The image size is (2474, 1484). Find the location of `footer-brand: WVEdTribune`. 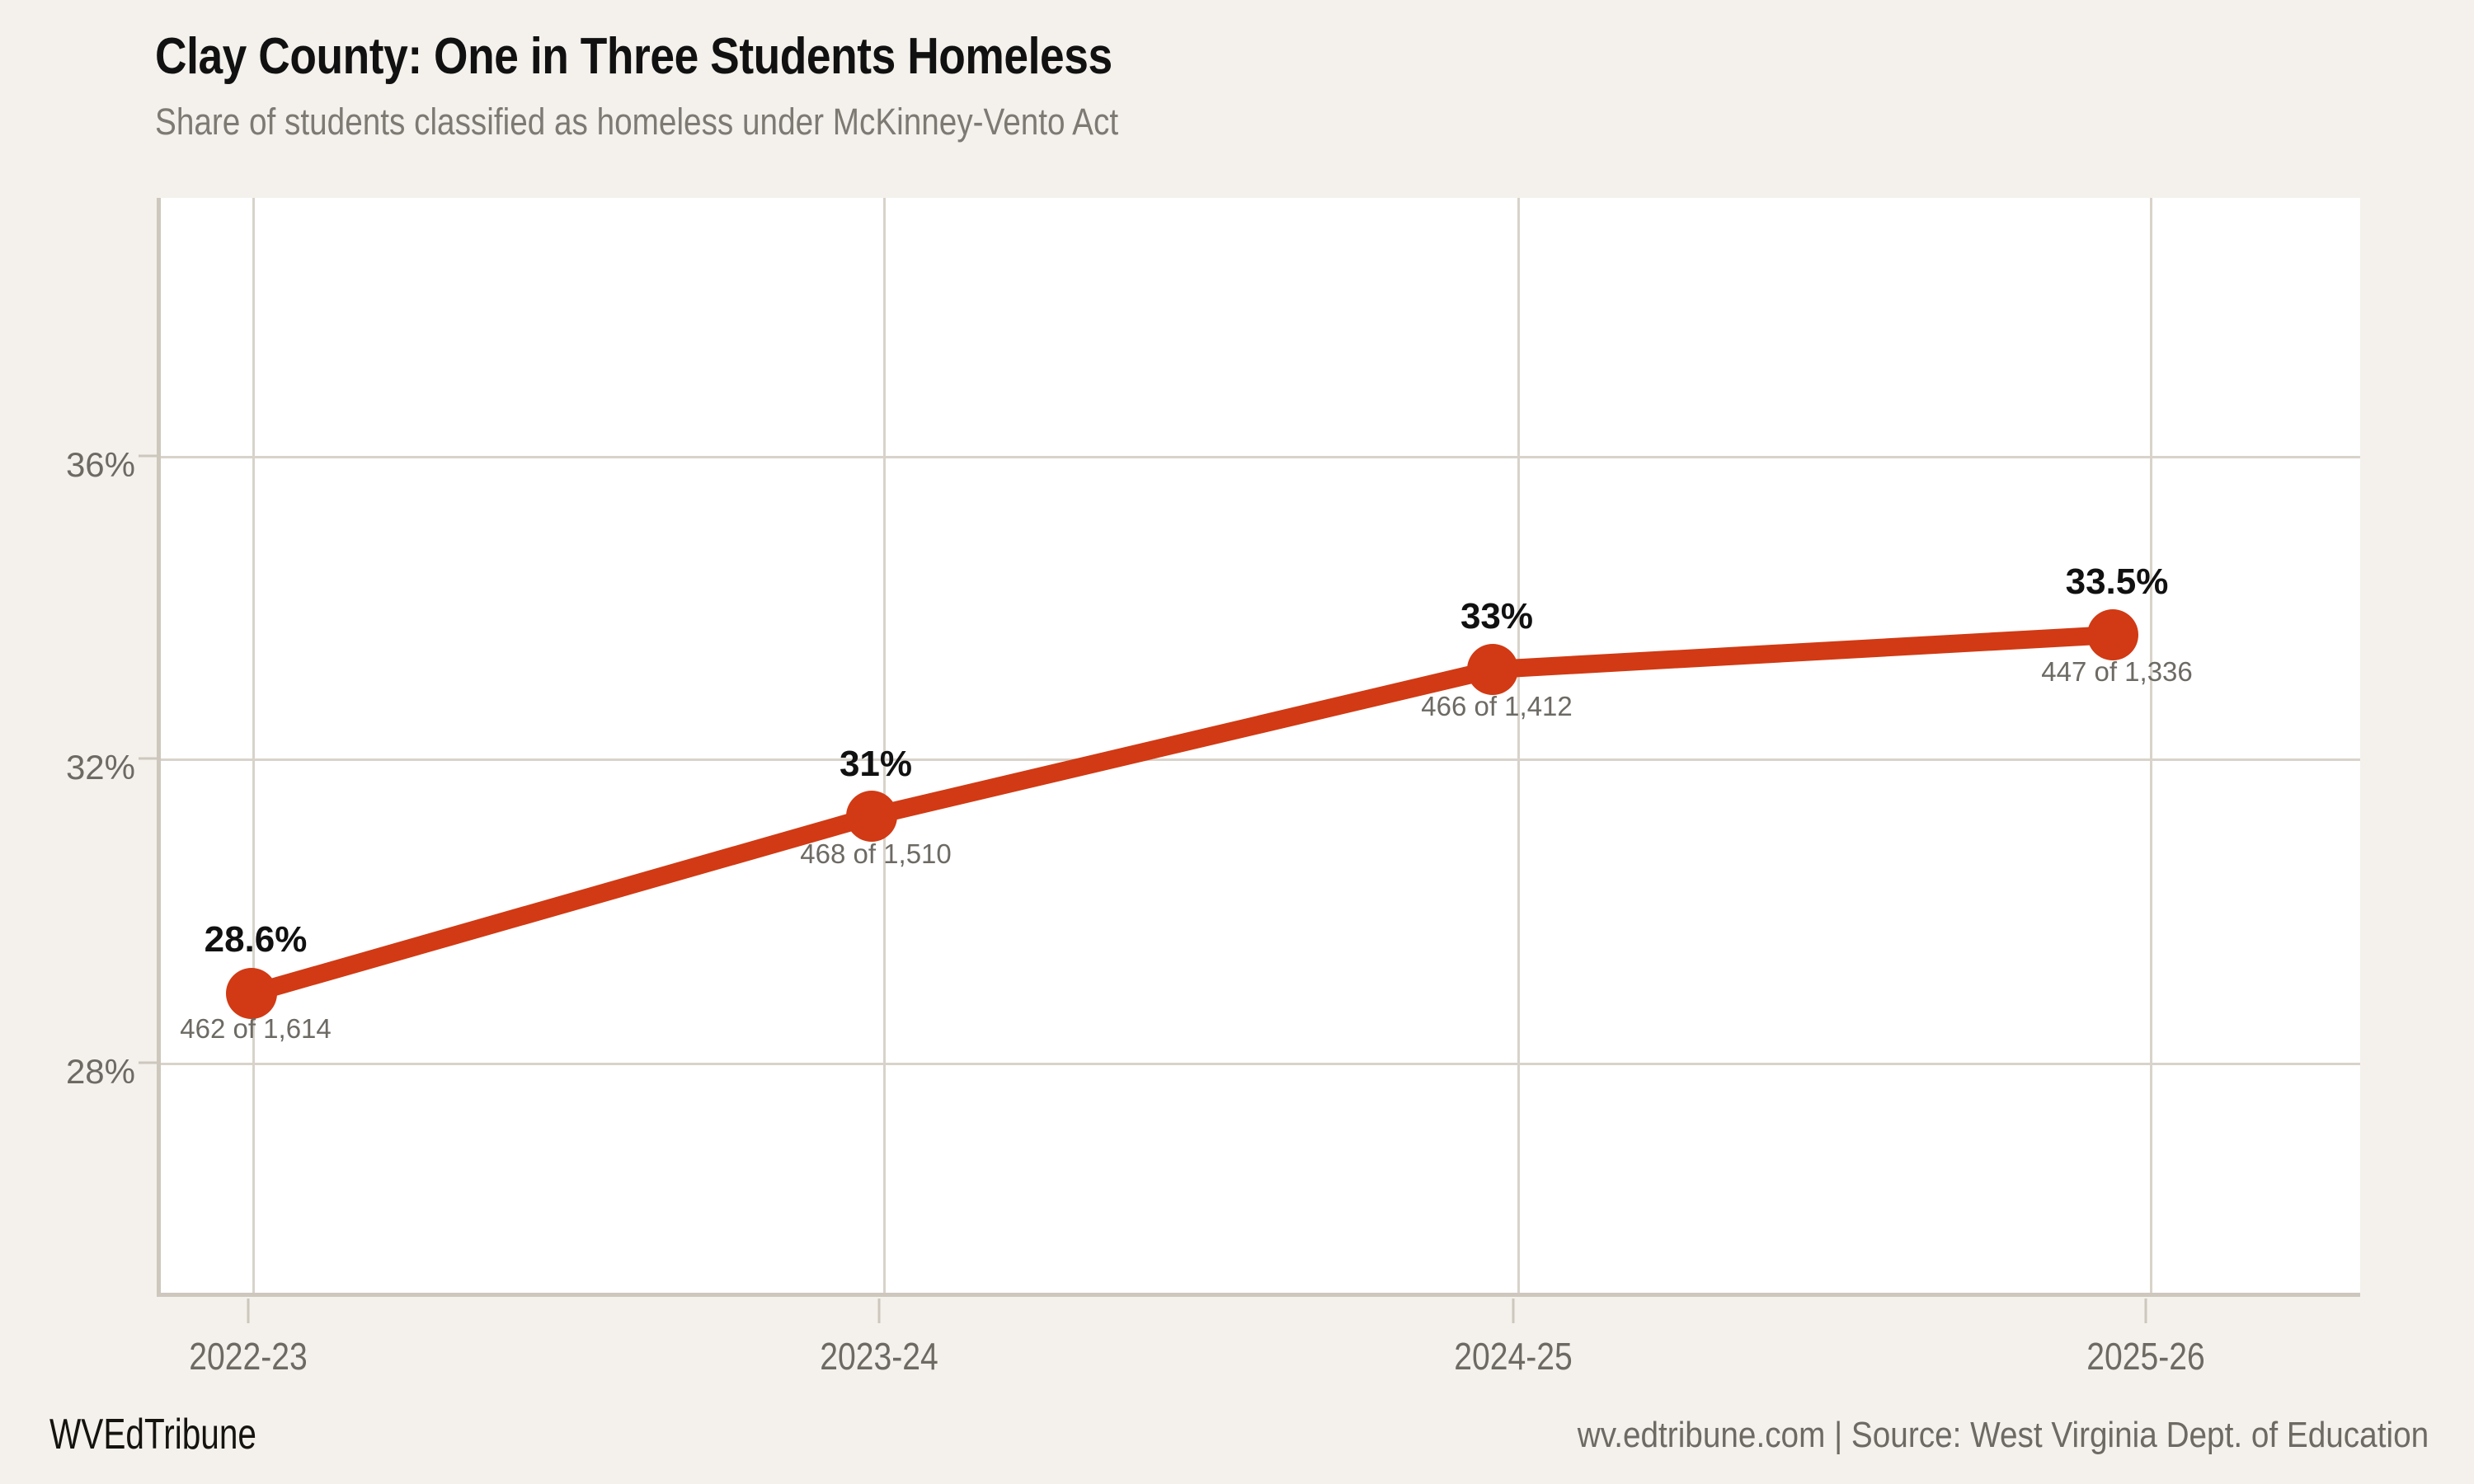

footer-brand: WVEdTribune is located at coordinates (152, 1434).